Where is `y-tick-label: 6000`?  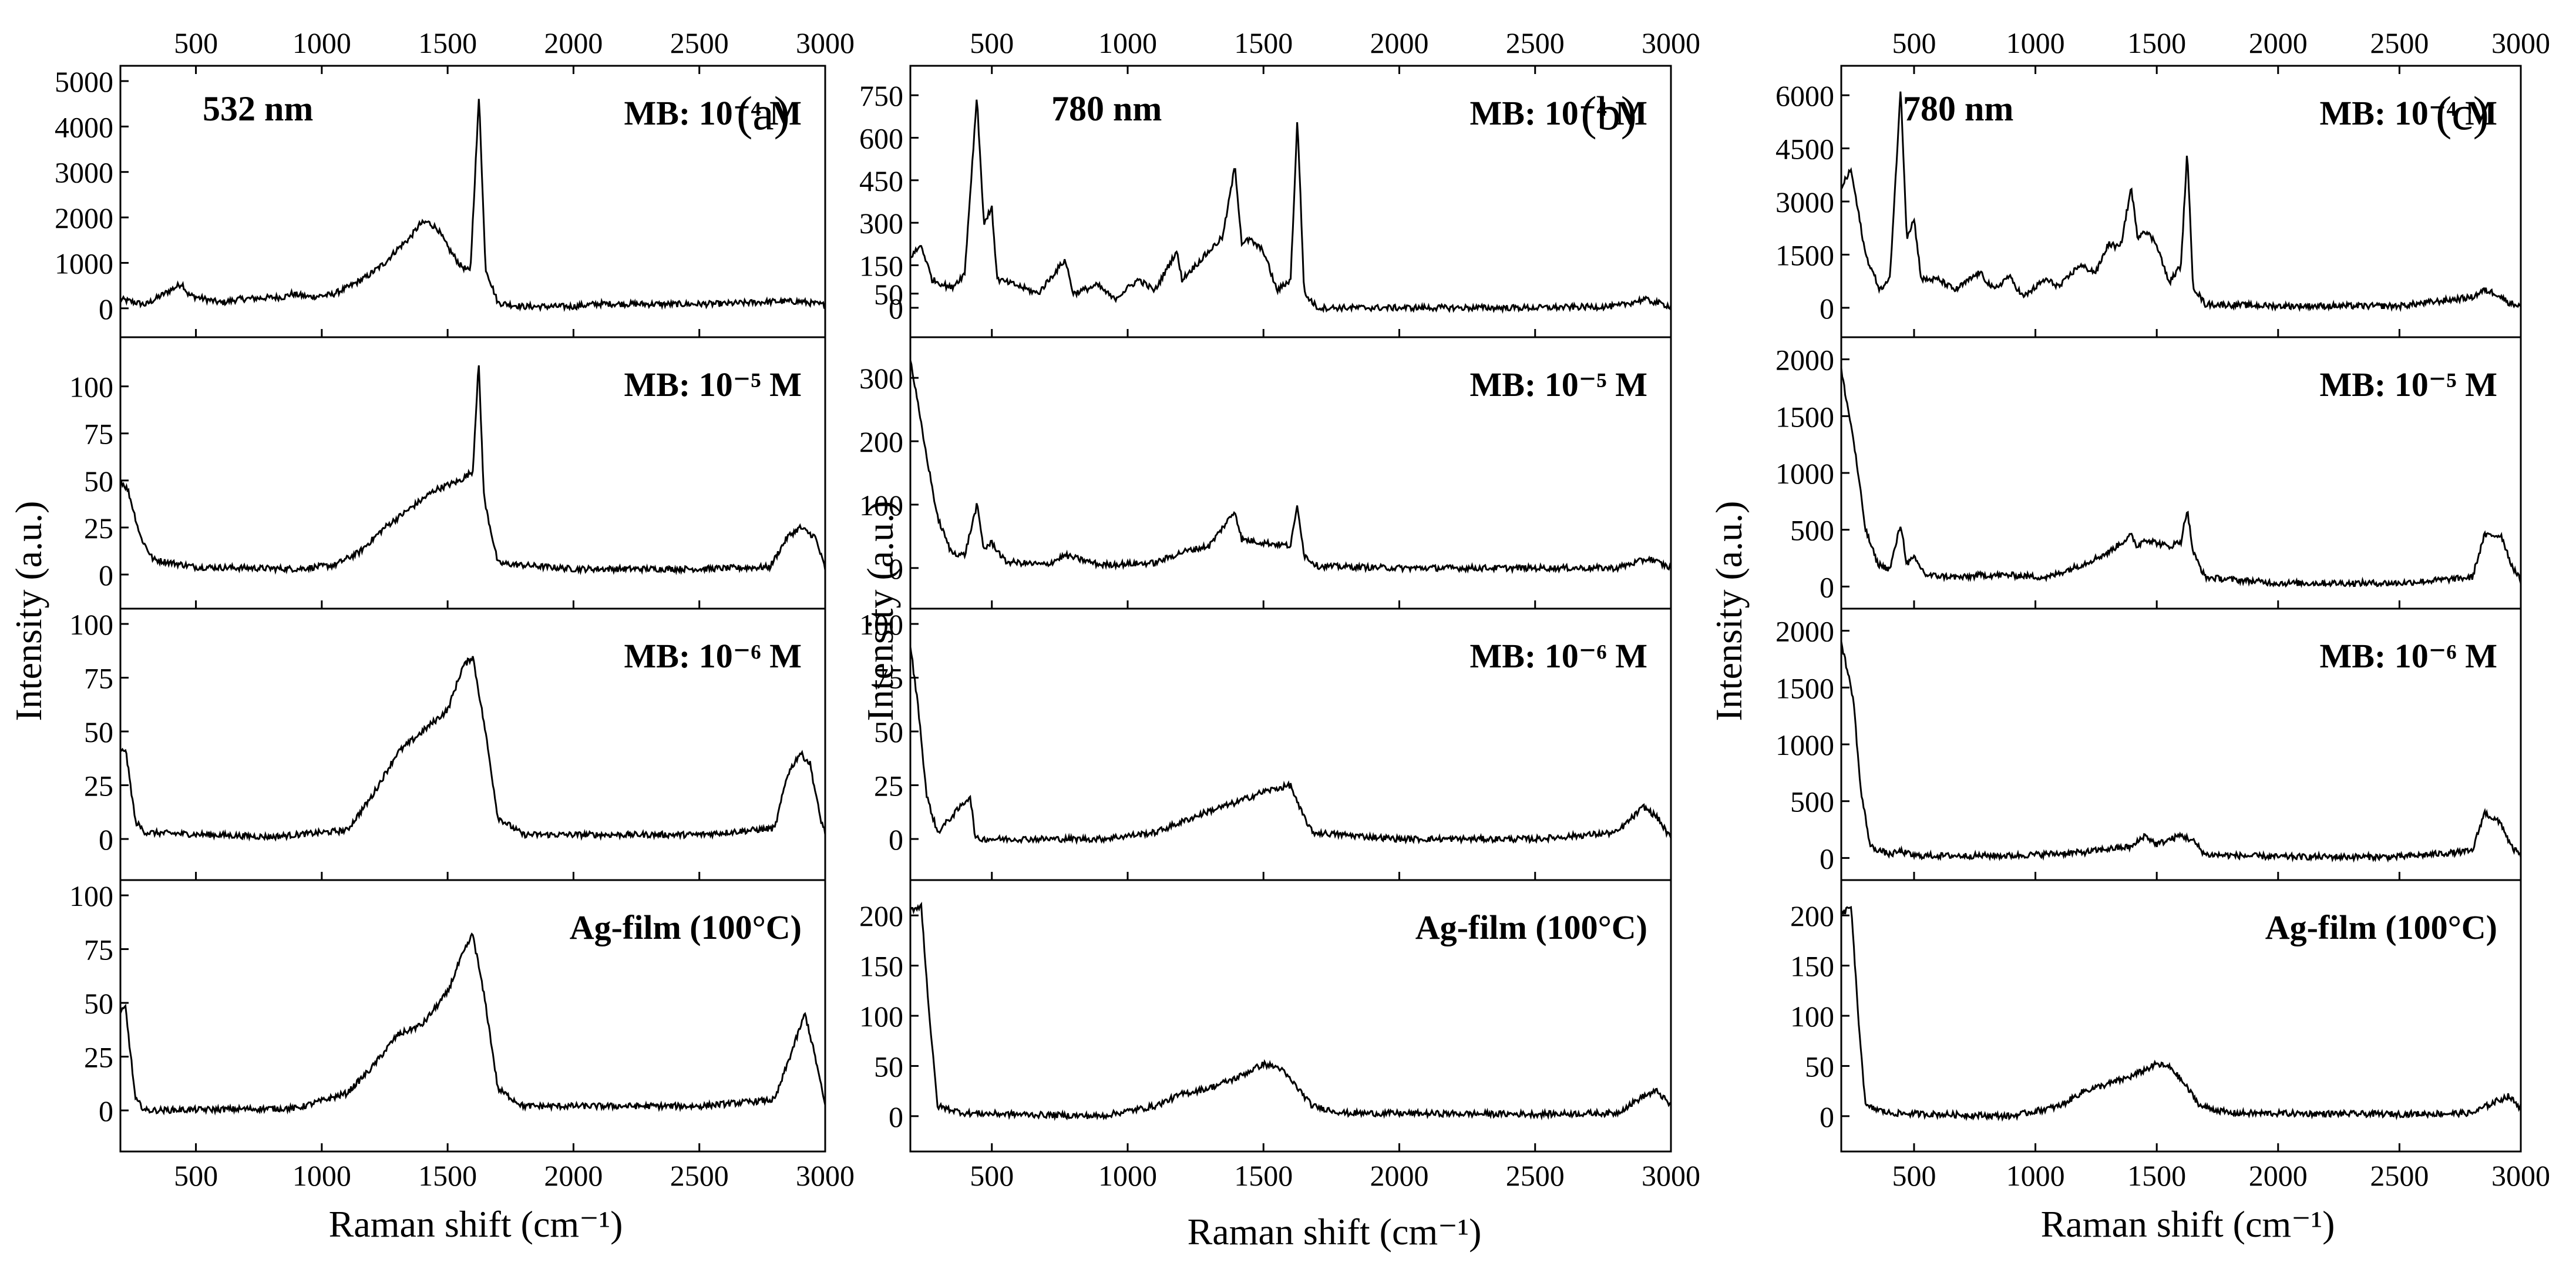
y-tick-label: 6000 is located at coordinates (1804, 95).